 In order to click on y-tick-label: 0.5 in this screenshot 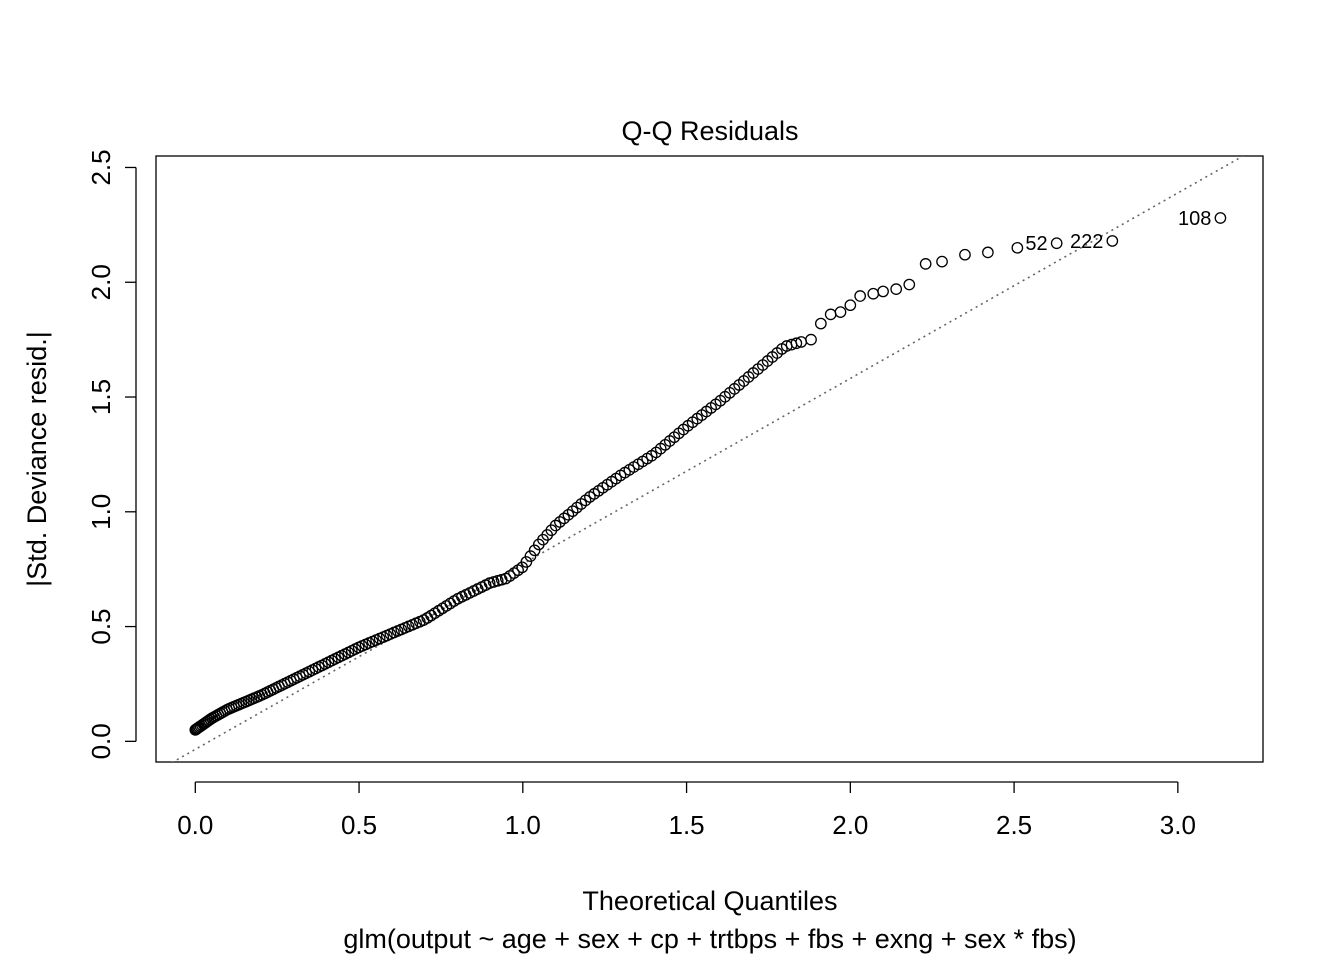, I will do `click(101, 626)`.